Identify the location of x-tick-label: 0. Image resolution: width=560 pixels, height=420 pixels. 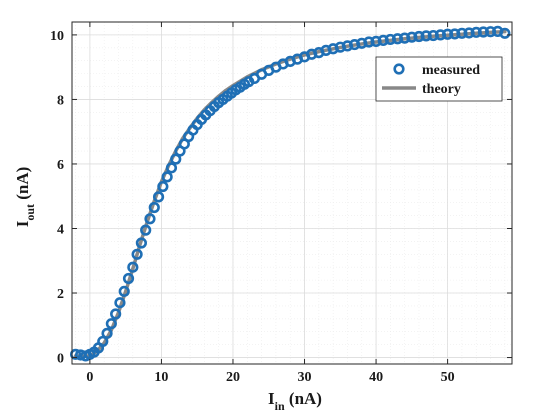
(89, 377).